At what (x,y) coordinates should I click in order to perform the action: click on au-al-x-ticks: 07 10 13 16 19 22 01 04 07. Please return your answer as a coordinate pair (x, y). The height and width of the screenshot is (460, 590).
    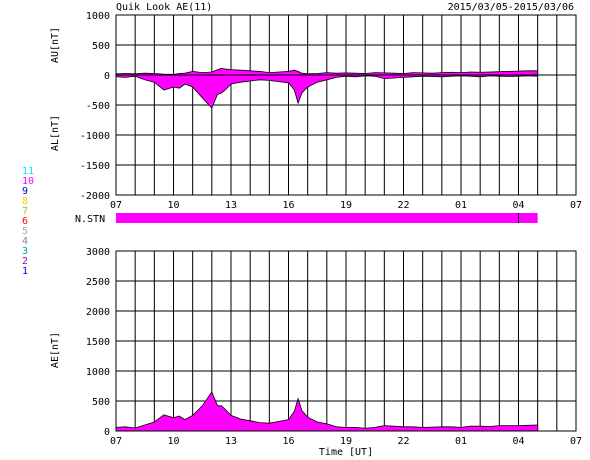
    Looking at the image, I should click on (346, 205).